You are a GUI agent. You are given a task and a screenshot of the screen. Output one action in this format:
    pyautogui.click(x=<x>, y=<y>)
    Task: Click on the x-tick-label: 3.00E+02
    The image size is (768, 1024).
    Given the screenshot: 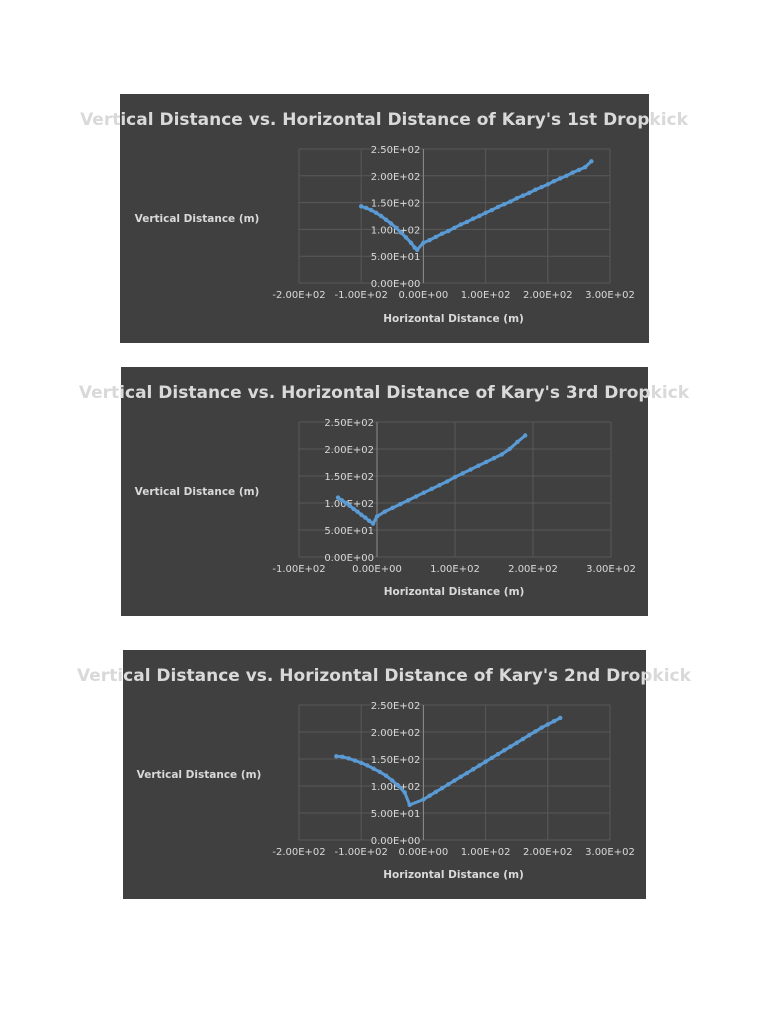 What is the action you would take?
    pyautogui.click(x=611, y=569)
    